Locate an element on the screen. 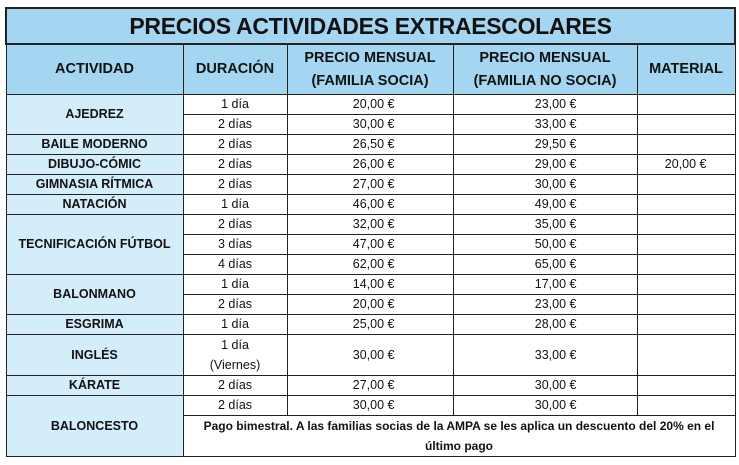 The image size is (739, 465). table-row: KÁRATE 2 días 27,00 €30,00 € is located at coordinates (370, 385).